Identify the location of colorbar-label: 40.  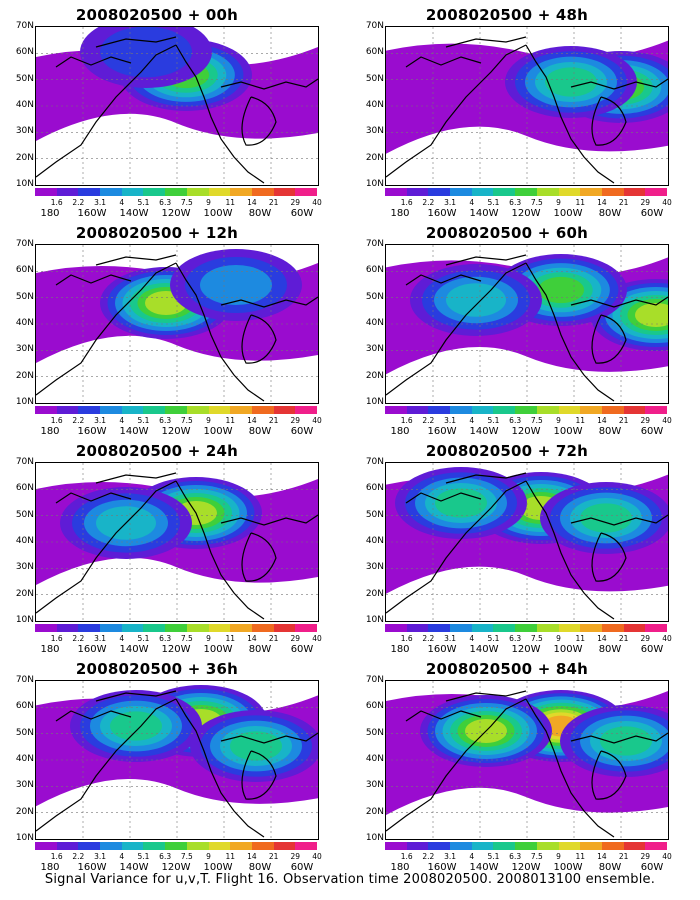
(667, 638).